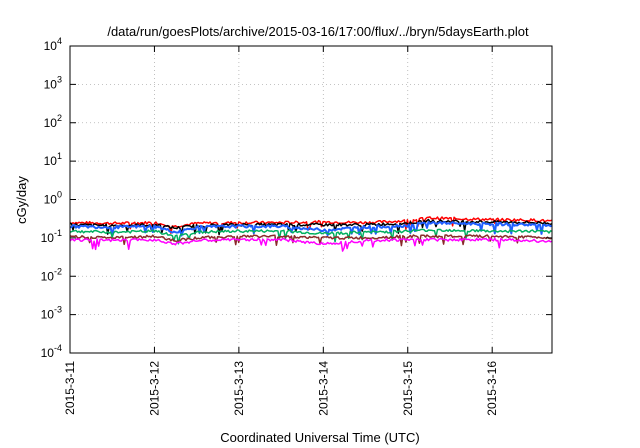 The height and width of the screenshot is (448, 640). What do you see at coordinates (154, 388) in the screenshot?
I see `x-tick-label: 2015-3-12` at bounding box center [154, 388].